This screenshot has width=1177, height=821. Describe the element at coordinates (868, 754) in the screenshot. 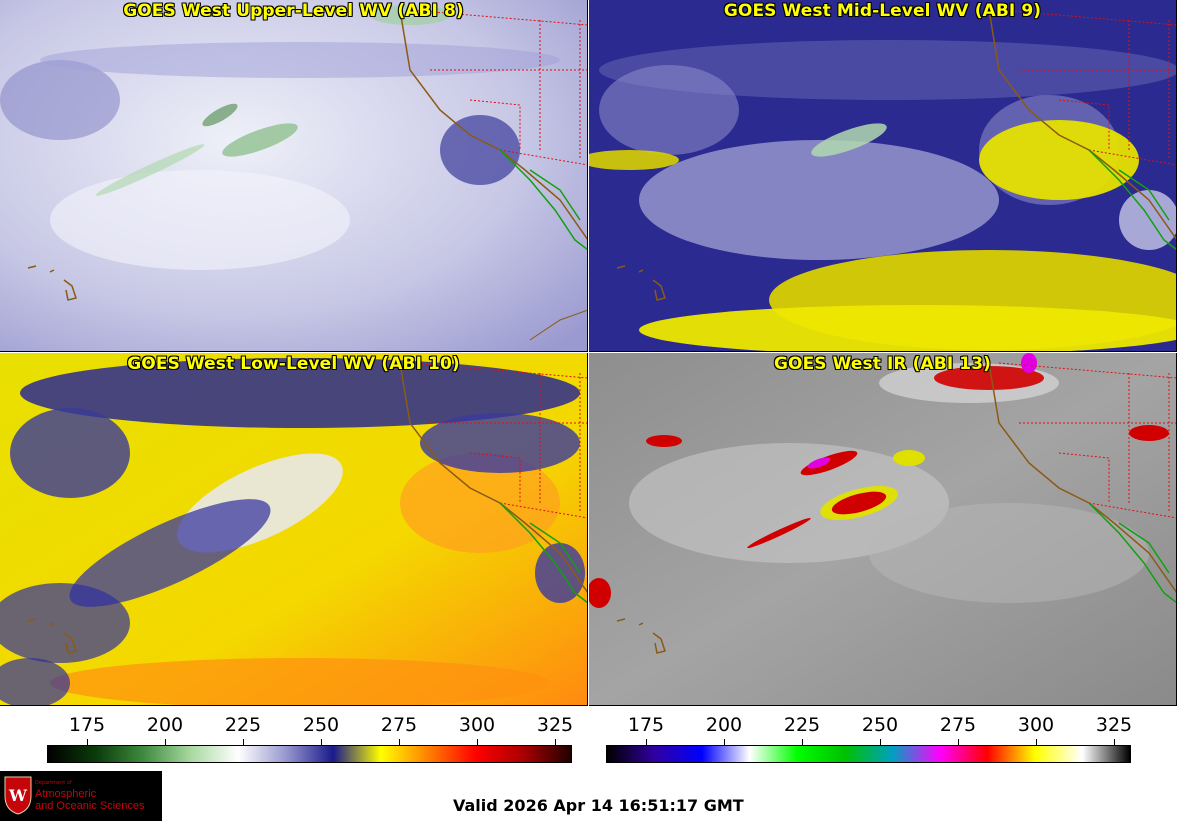

I see `infrared-color-scale` at that location.